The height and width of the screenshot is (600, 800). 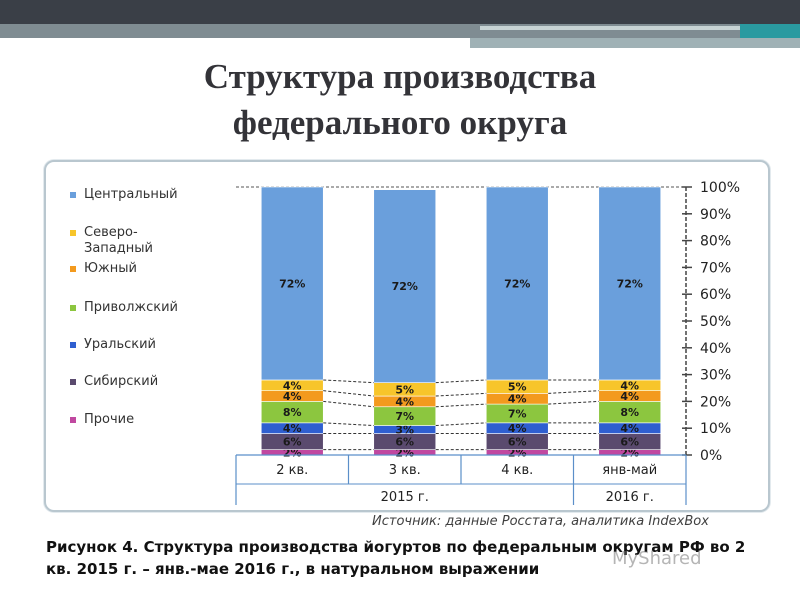 What do you see at coordinates (720, 188) in the screenshot?
I see `y-tick-label: 100%` at bounding box center [720, 188].